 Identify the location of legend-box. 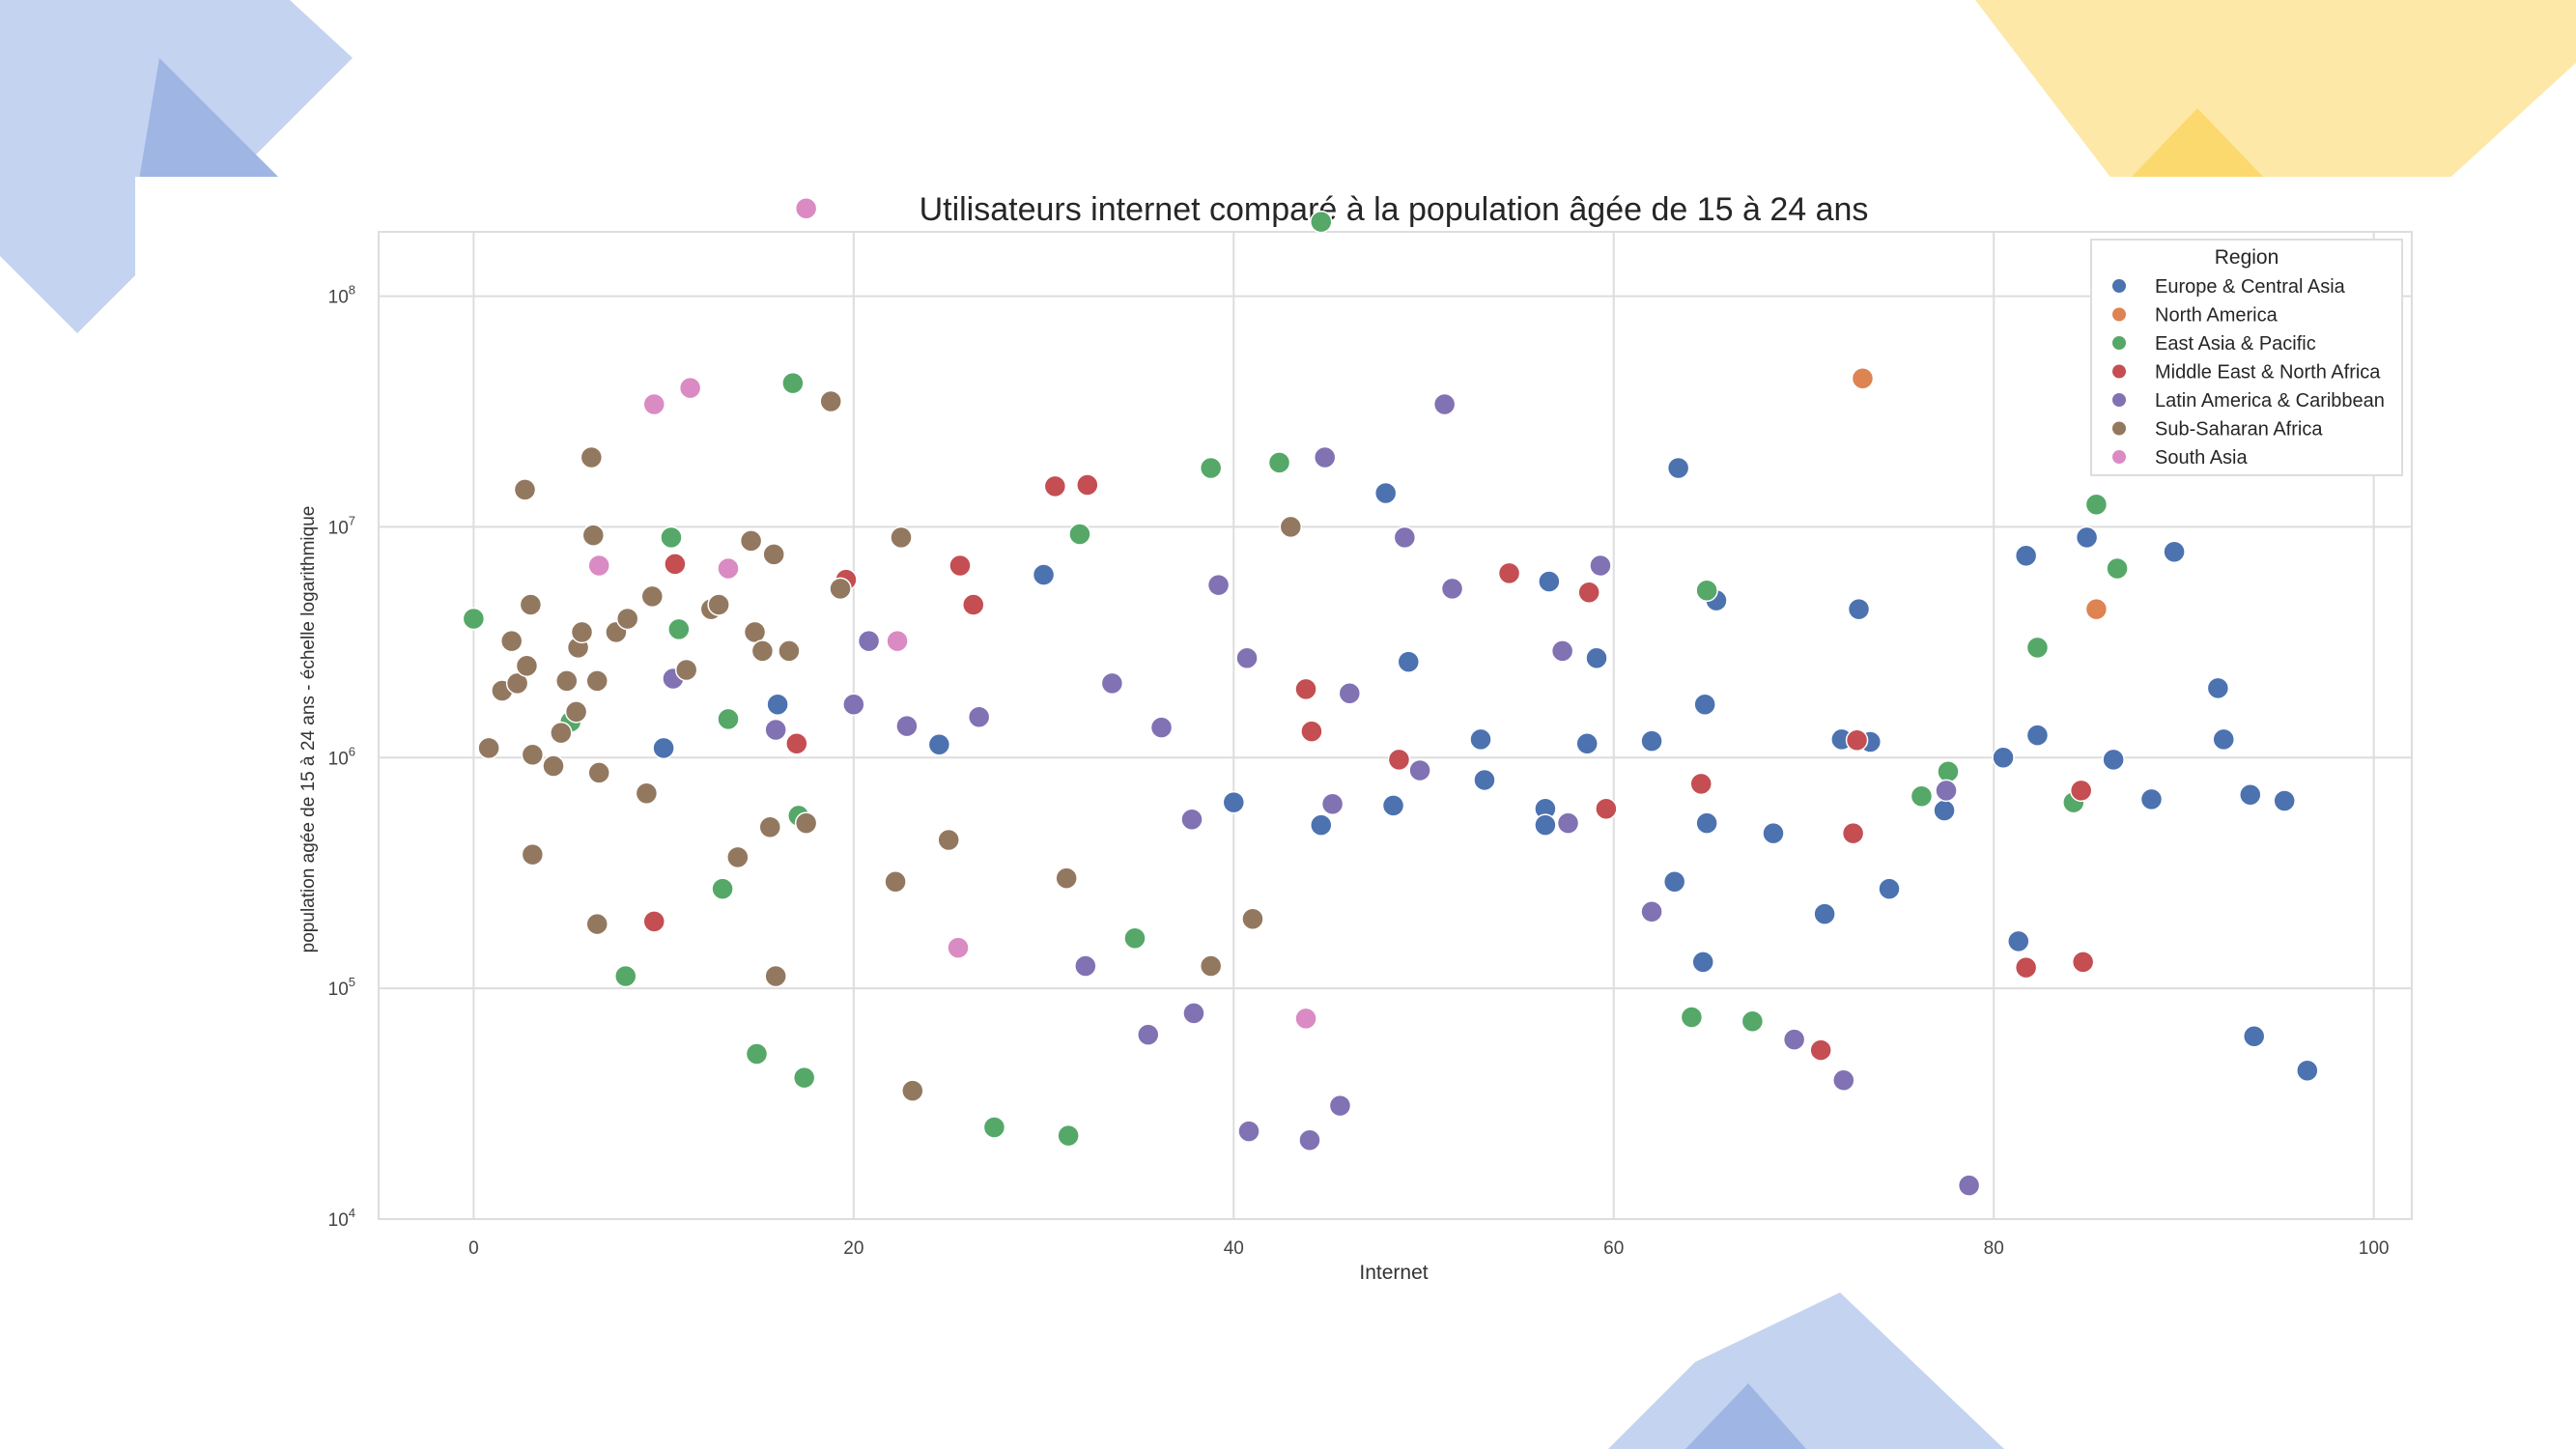
(2246, 357).